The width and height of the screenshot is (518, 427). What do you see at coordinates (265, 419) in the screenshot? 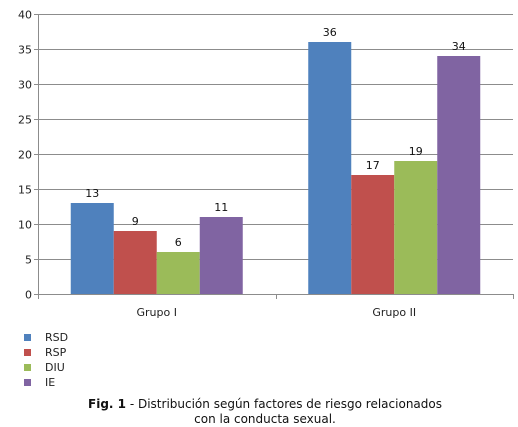
I see `caption-line2: con la conducta sexual.` at bounding box center [265, 419].